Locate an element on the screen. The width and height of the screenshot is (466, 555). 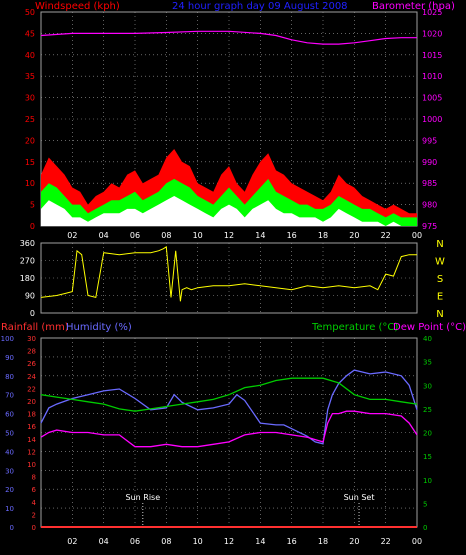
sun-marker-label: Sun Rise is located at coordinates (143, 497).